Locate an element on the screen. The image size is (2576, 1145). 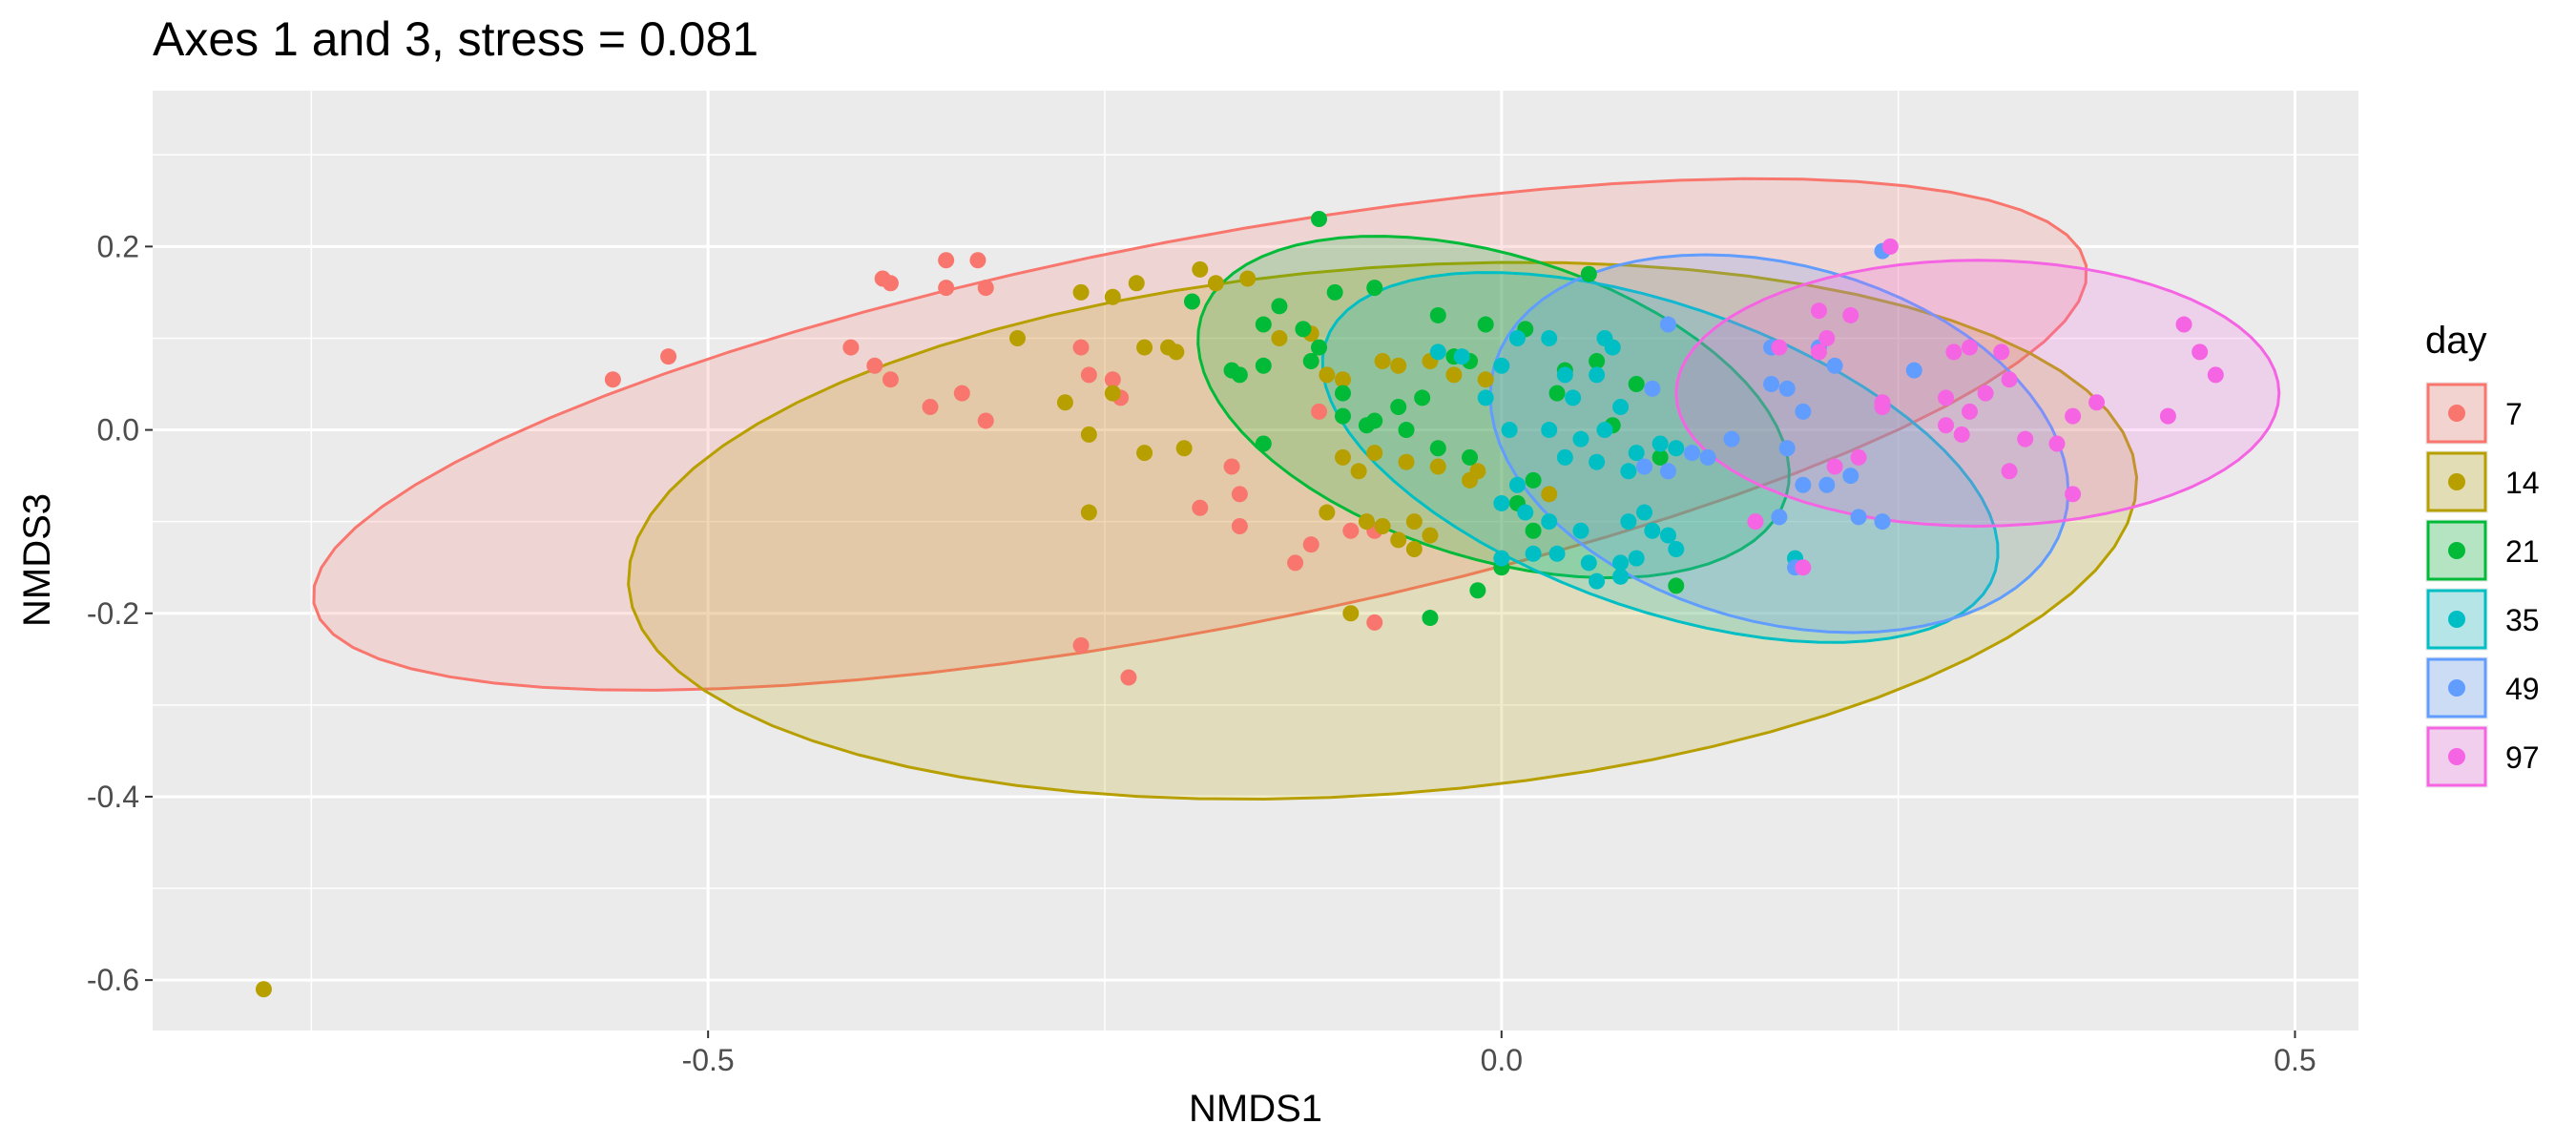
x-axis-title: NMDS1 is located at coordinates (1255, 1109).